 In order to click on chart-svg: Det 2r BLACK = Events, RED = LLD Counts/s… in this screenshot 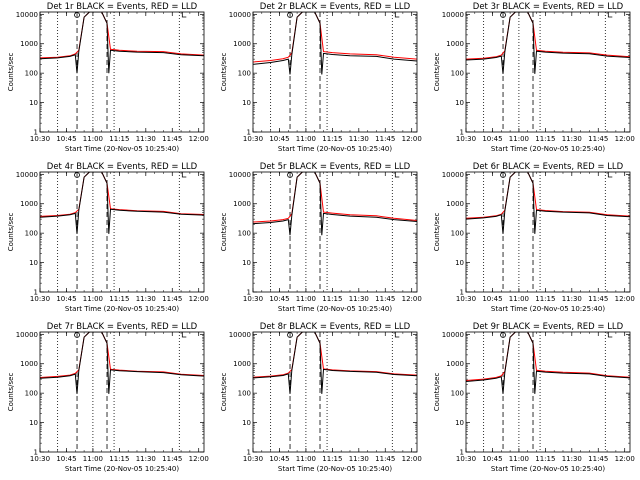, I will do `click(321, 77)`.